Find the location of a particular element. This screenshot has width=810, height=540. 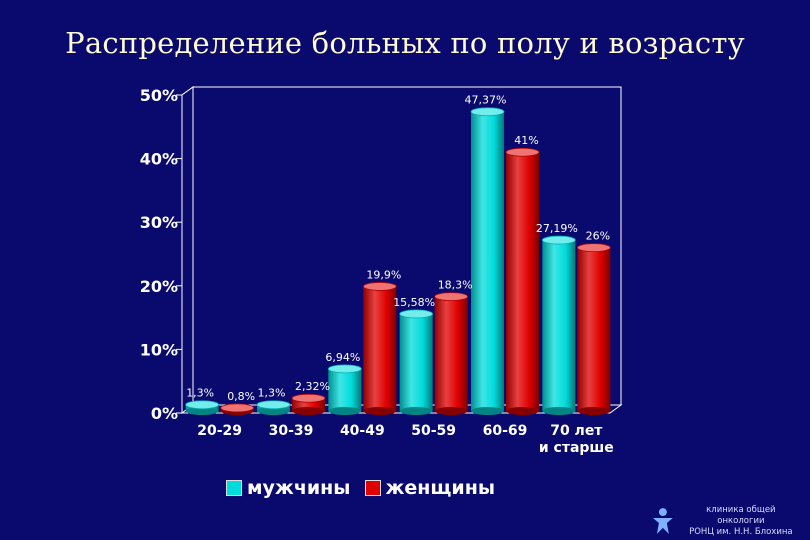

bar-women-40-49-body is located at coordinates (380, 348).